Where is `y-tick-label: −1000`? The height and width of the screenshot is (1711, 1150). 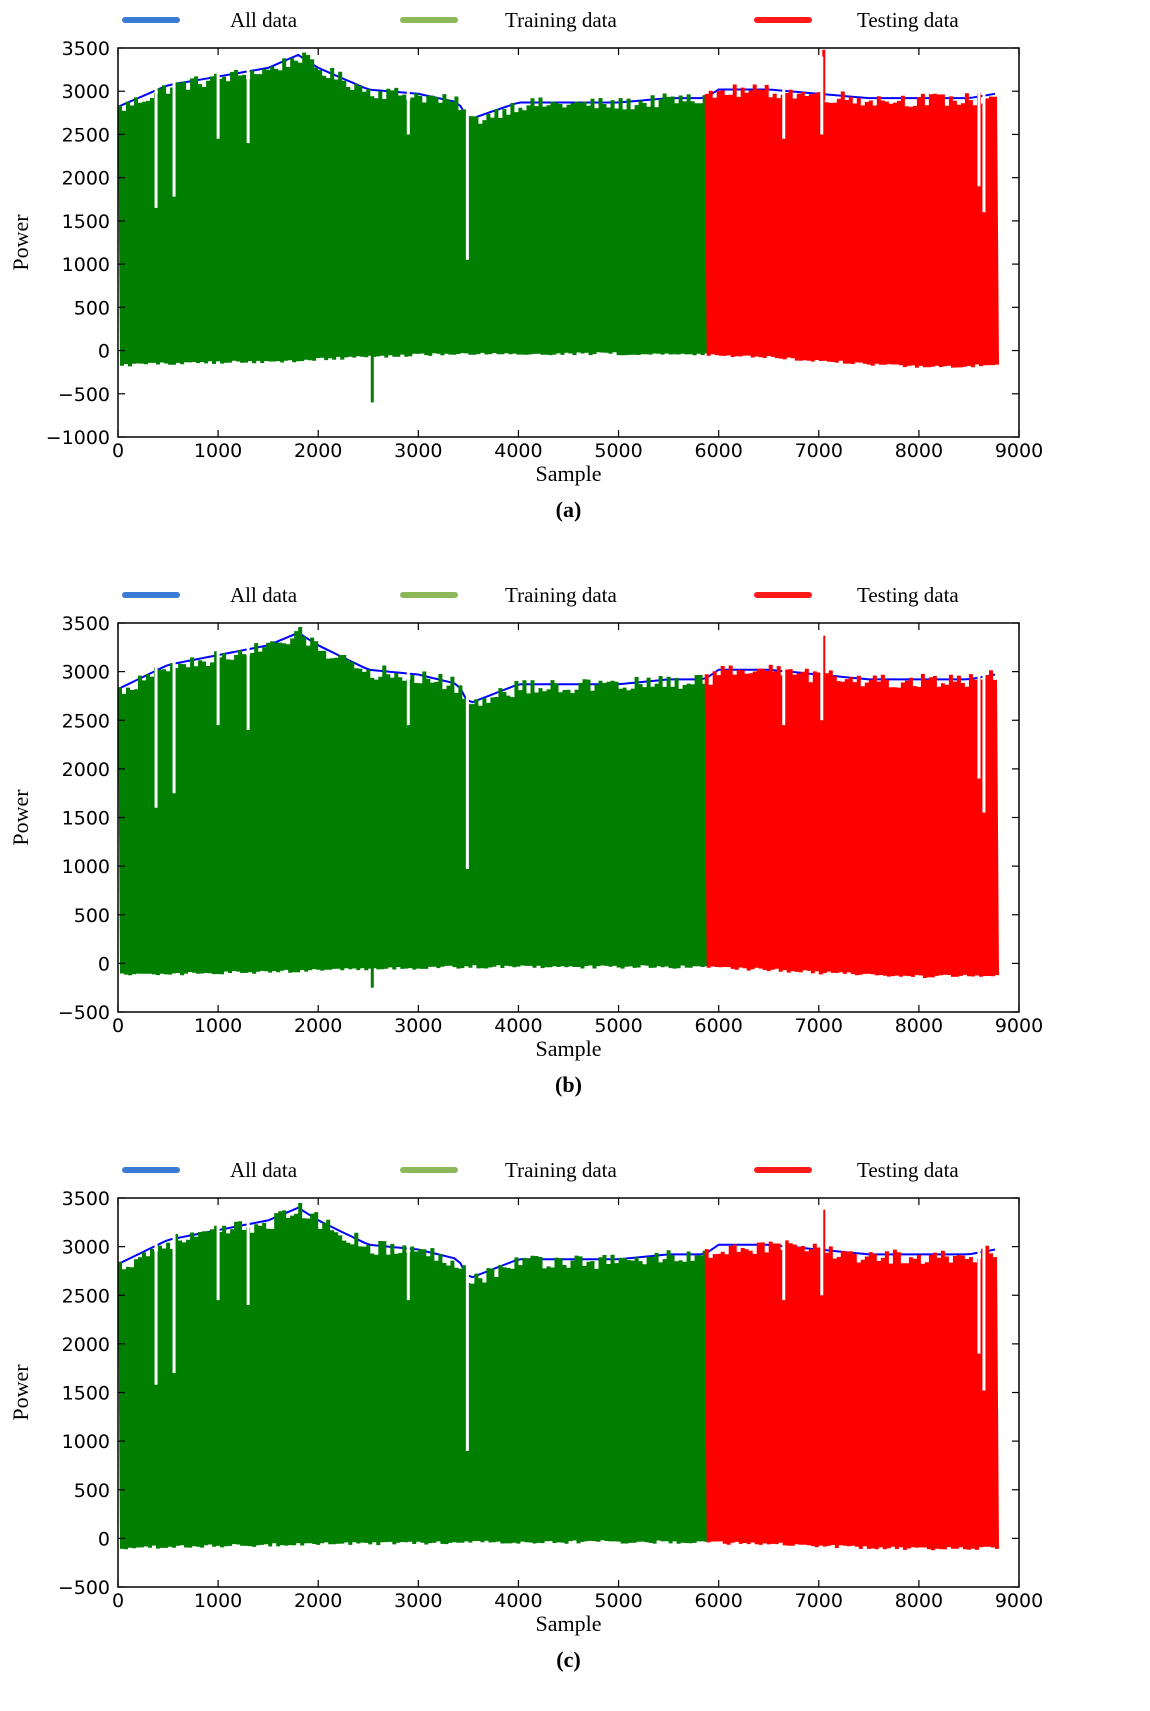 y-tick-label: −1000 is located at coordinates (78, 438).